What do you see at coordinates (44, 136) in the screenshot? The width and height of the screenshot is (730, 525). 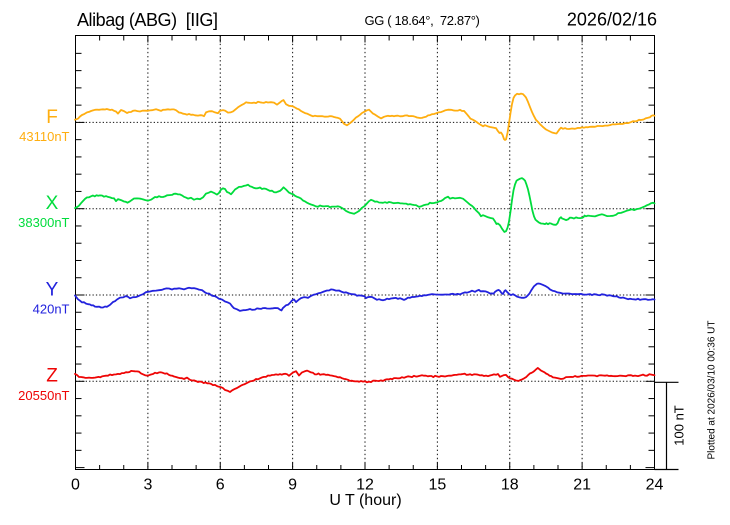 I see `svg-text: 43110nT` at bounding box center [44, 136].